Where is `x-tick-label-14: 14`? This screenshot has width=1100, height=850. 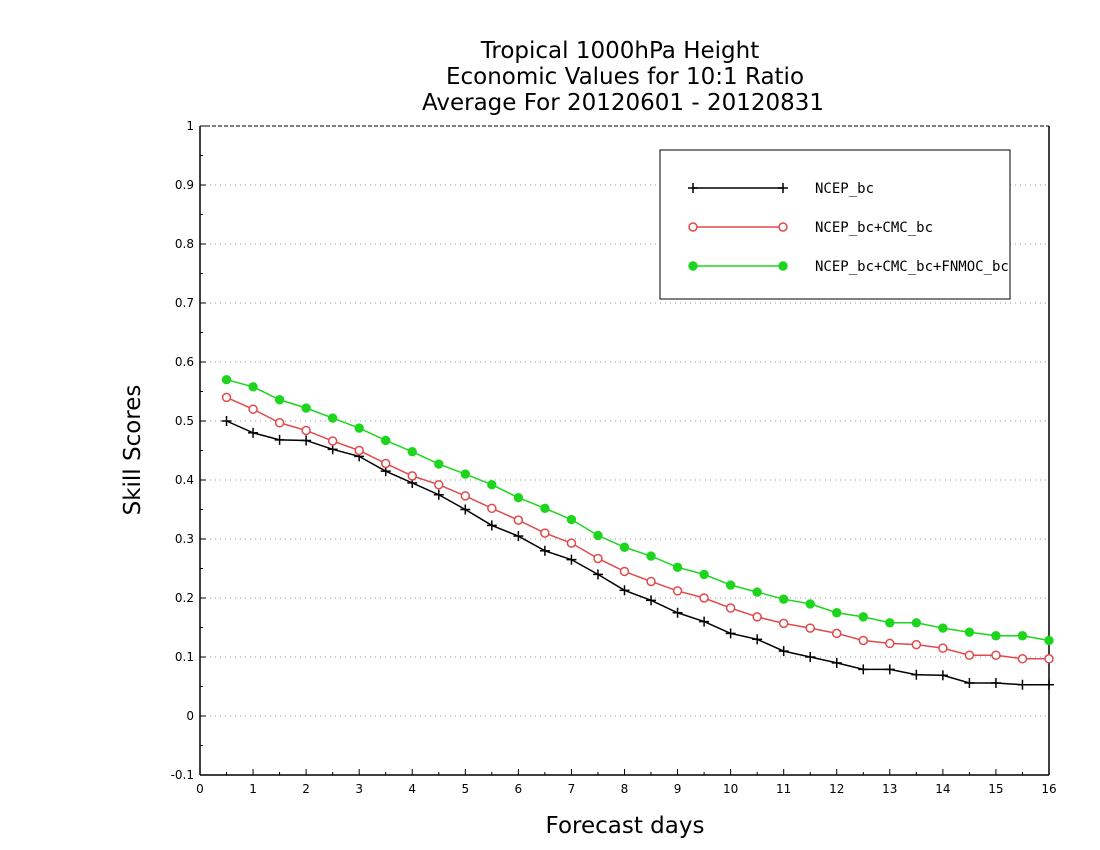 x-tick-label-14: 14 is located at coordinates (942, 789).